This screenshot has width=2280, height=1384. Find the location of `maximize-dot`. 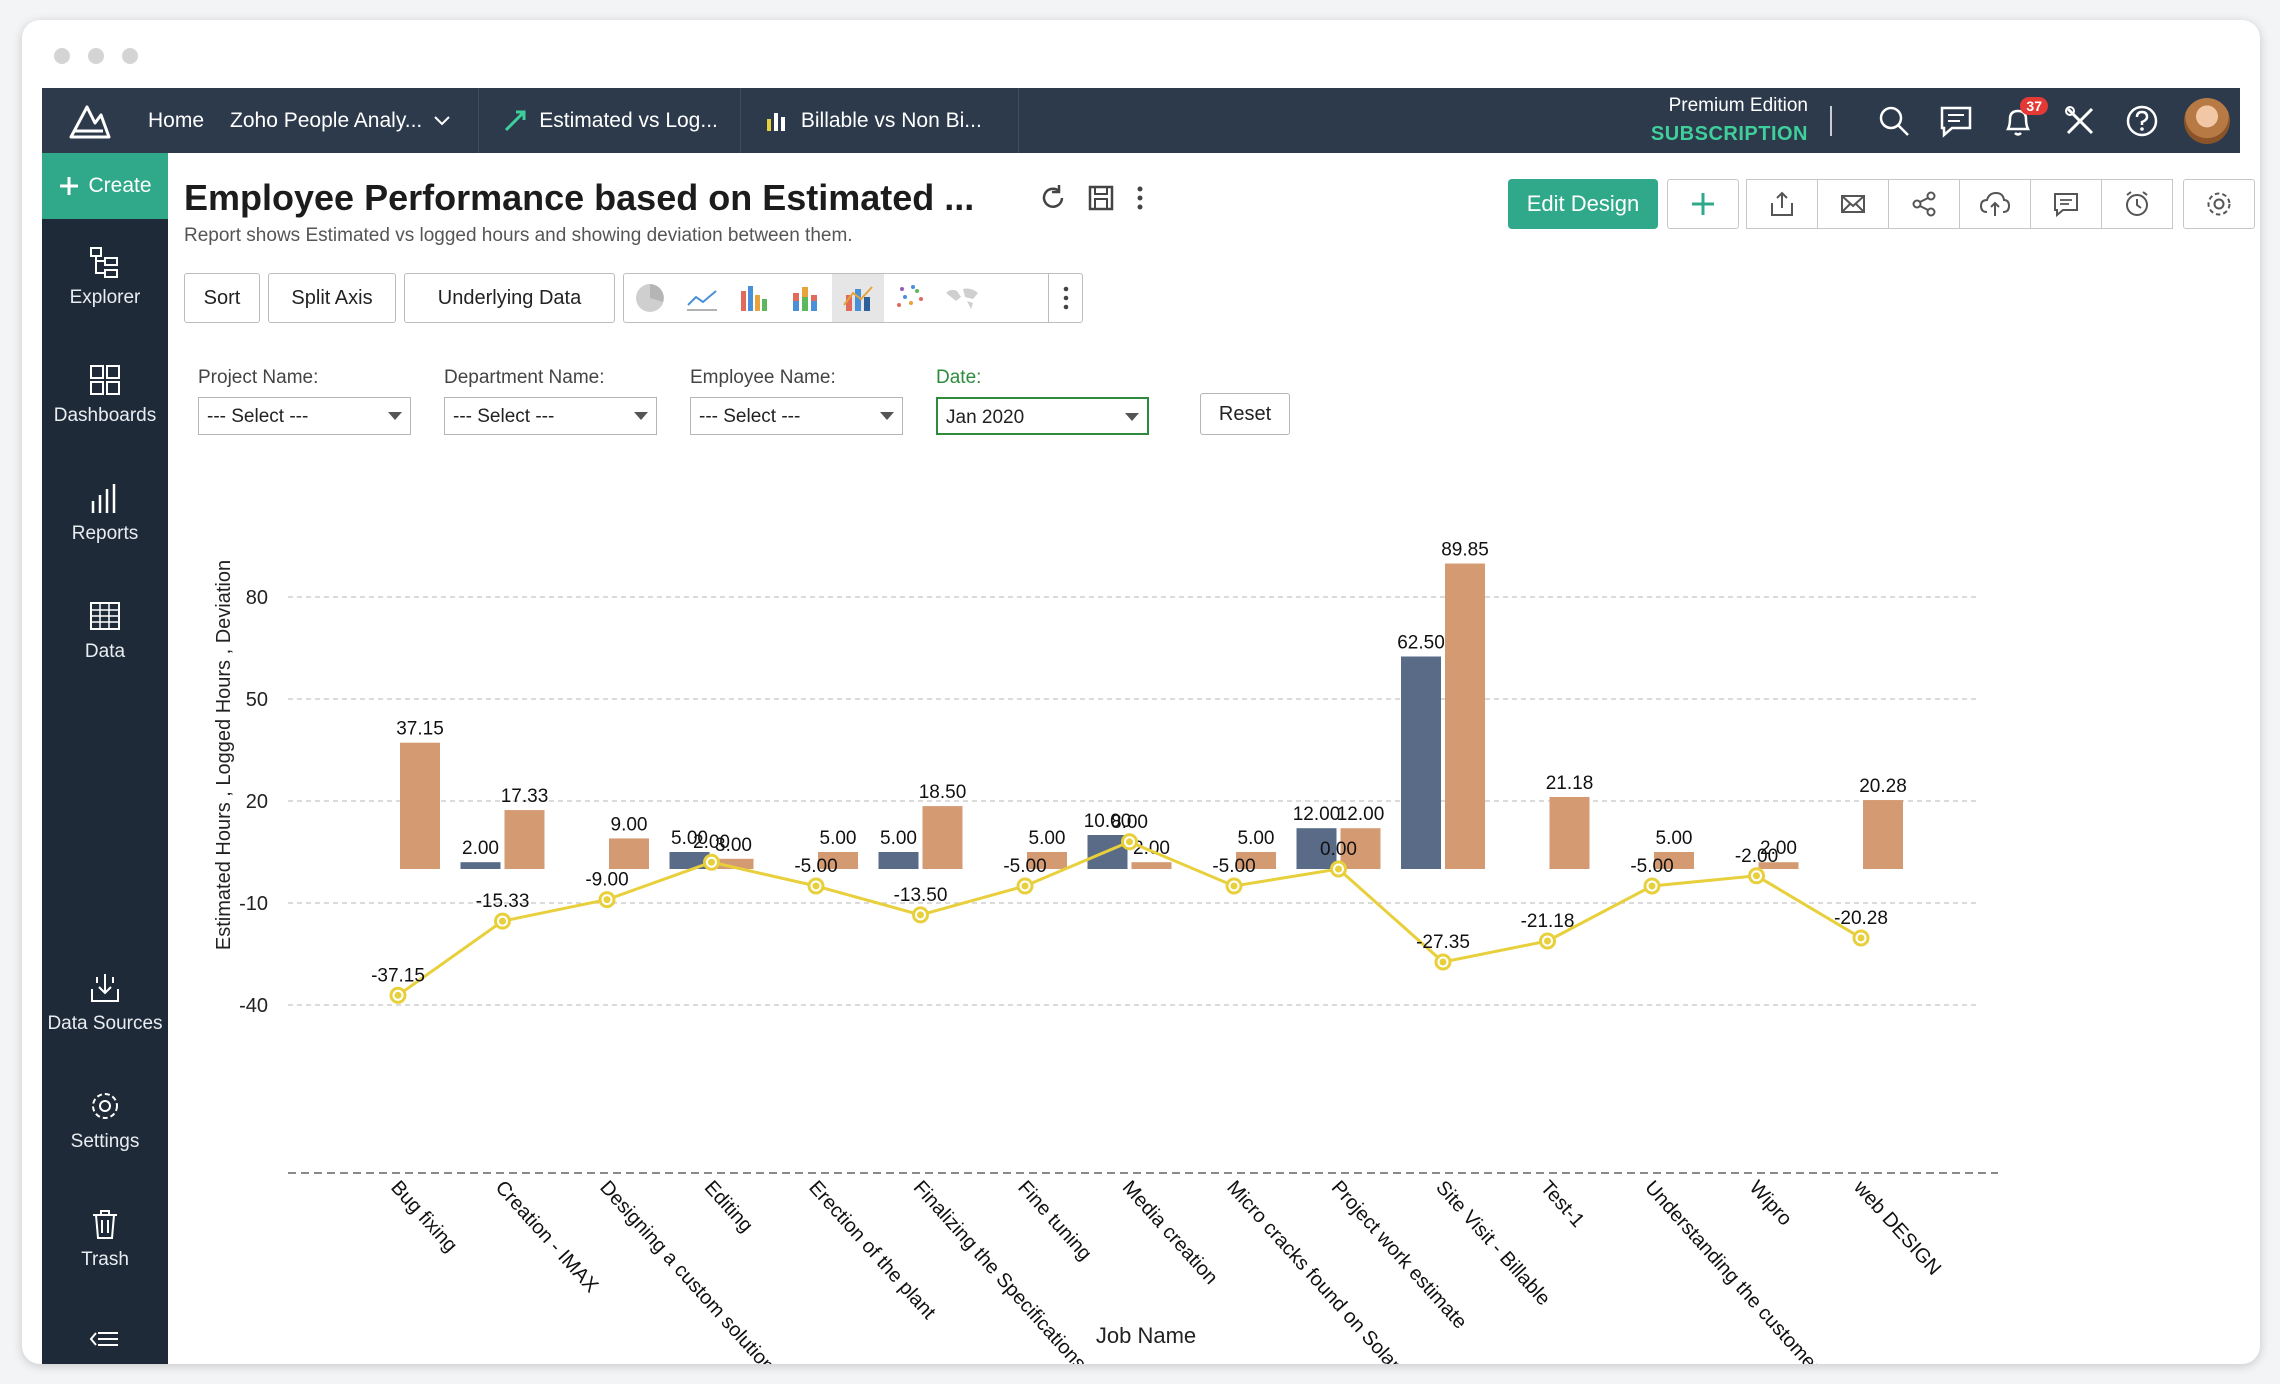

maximize-dot is located at coordinates (130, 56).